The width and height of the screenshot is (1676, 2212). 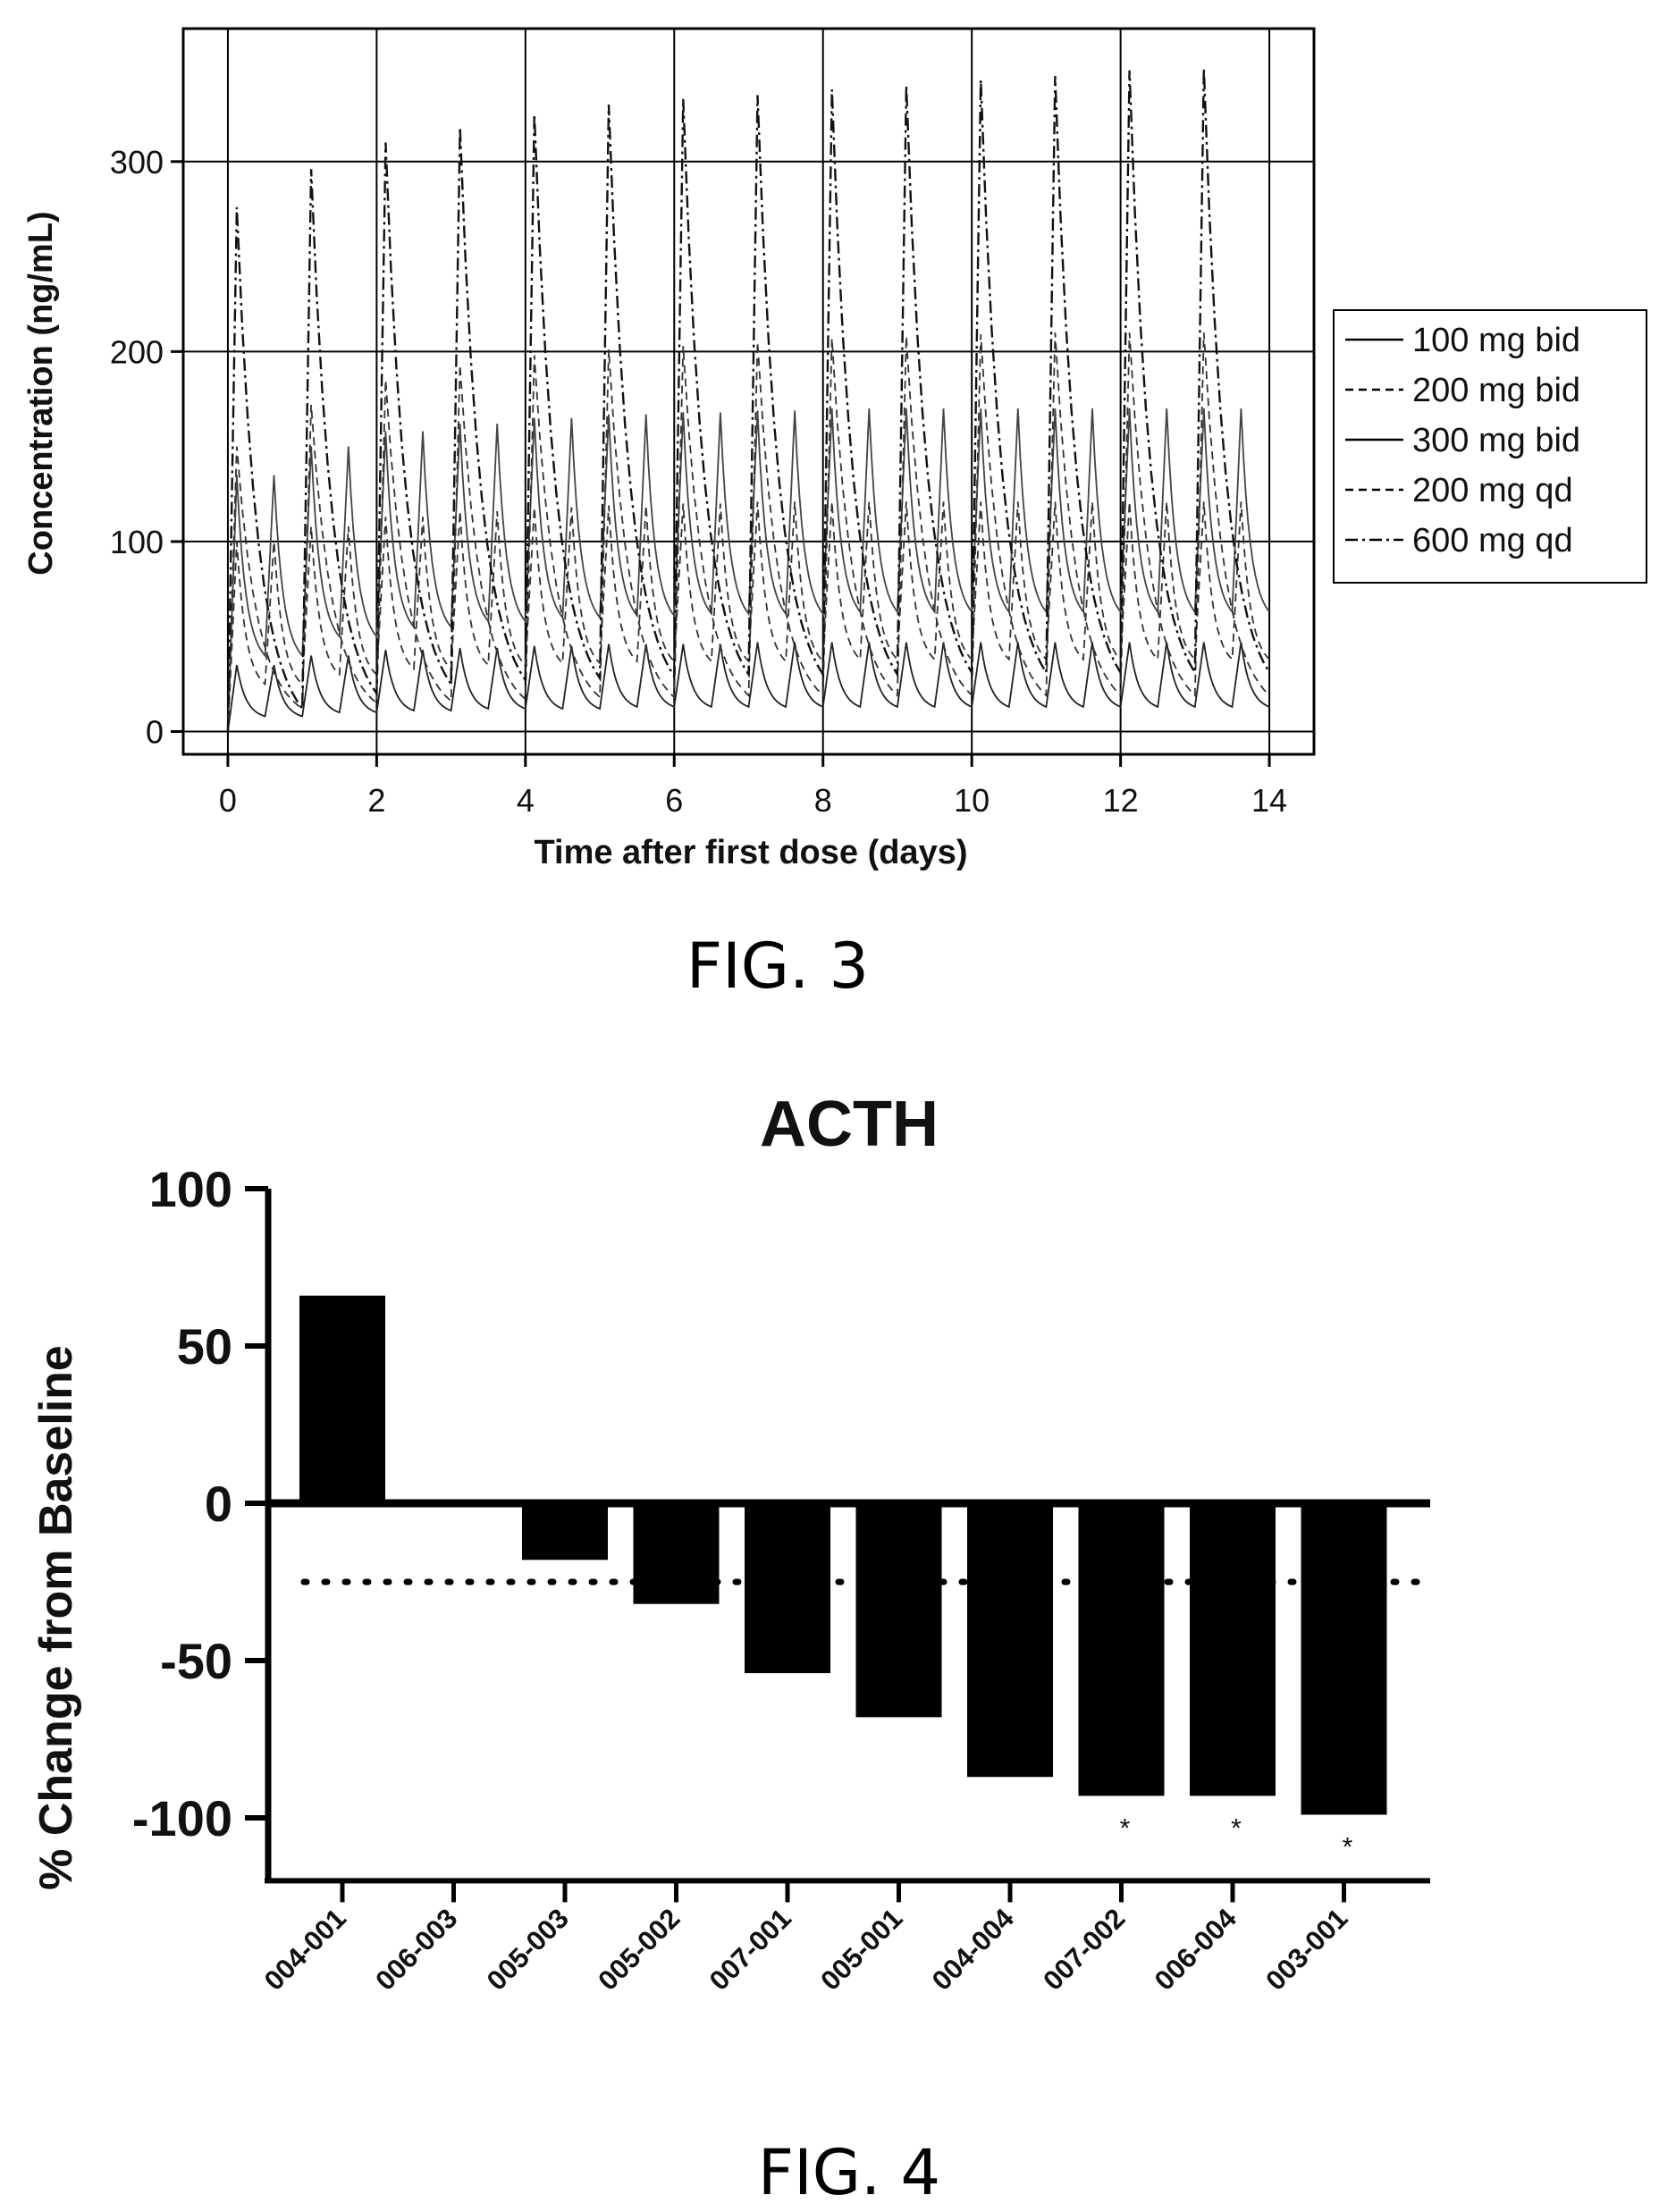 What do you see at coordinates (416, 1950) in the screenshot?
I see `fig4-x-tick-label: 006-003` at bounding box center [416, 1950].